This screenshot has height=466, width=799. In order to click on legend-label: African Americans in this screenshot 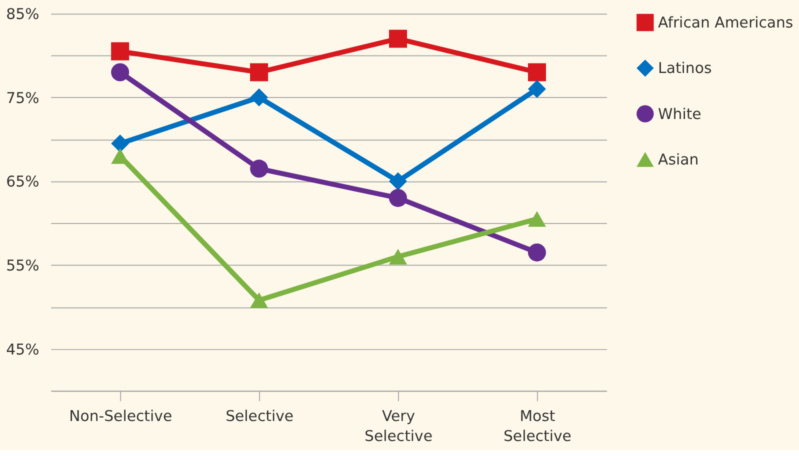, I will do `click(726, 22)`.